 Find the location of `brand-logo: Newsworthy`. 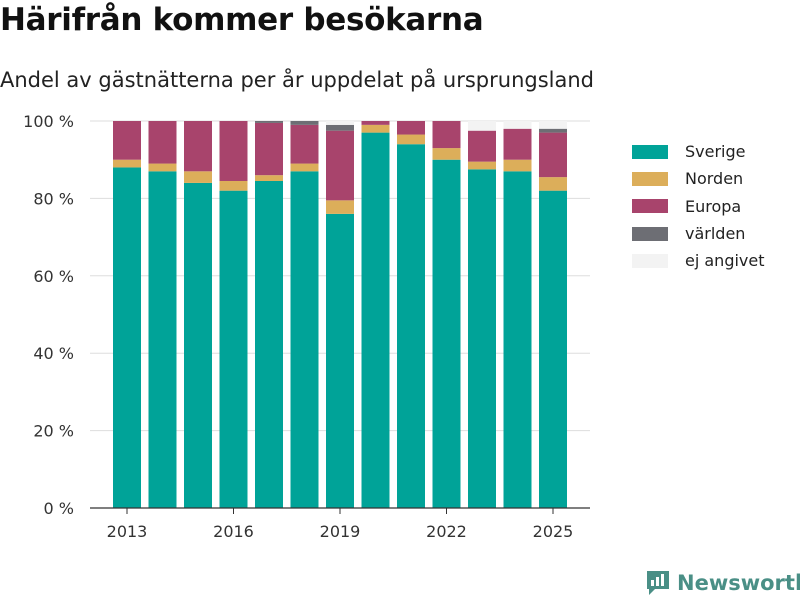

brand-logo: Newsworthy is located at coordinates (722, 583).